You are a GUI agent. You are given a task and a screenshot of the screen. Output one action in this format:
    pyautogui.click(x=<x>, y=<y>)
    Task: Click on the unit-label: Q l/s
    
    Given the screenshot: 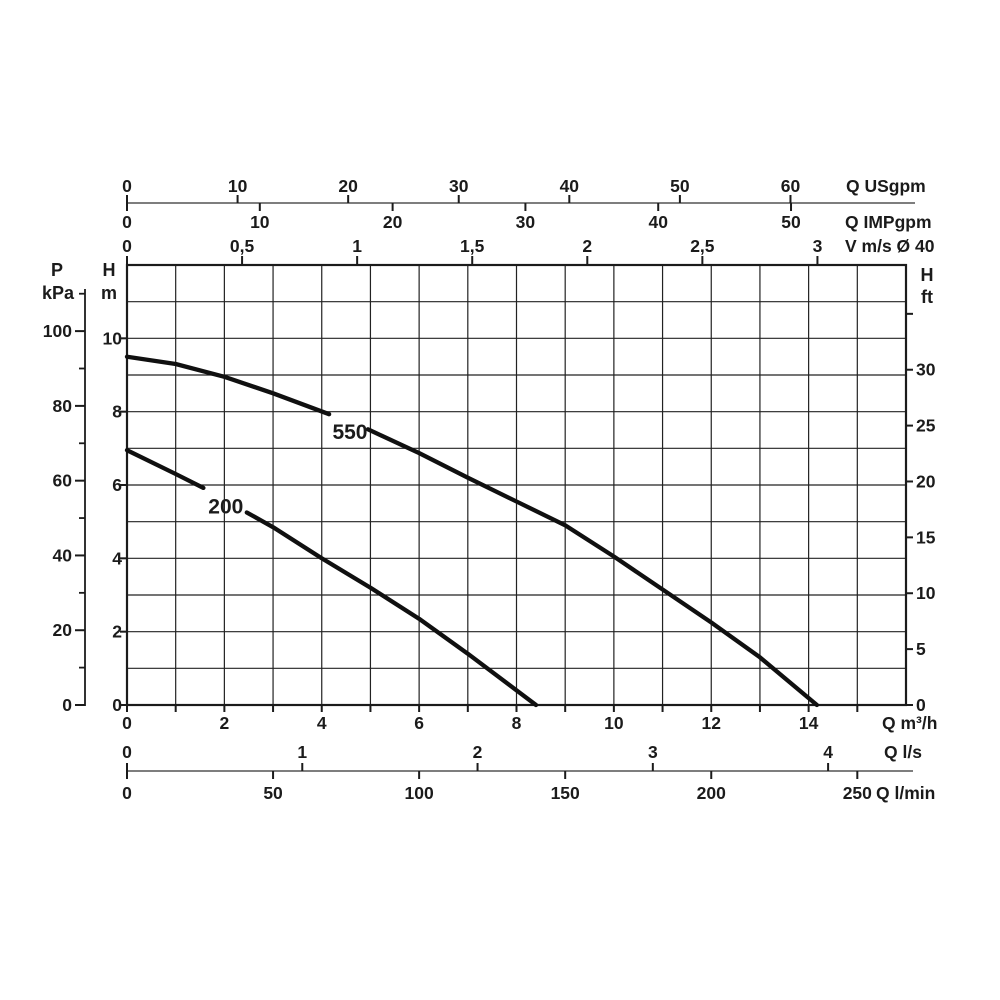 What is the action you would take?
    pyautogui.click(x=903, y=752)
    